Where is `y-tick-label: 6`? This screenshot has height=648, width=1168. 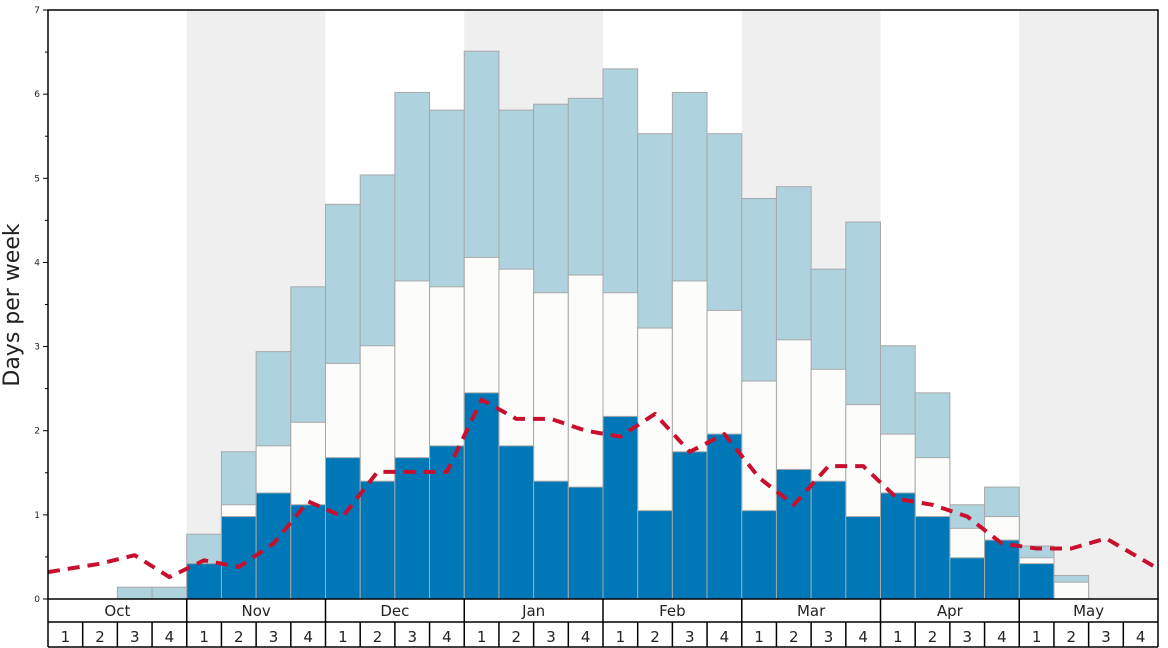 y-tick-label: 6 is located at coordinates (37, 95).